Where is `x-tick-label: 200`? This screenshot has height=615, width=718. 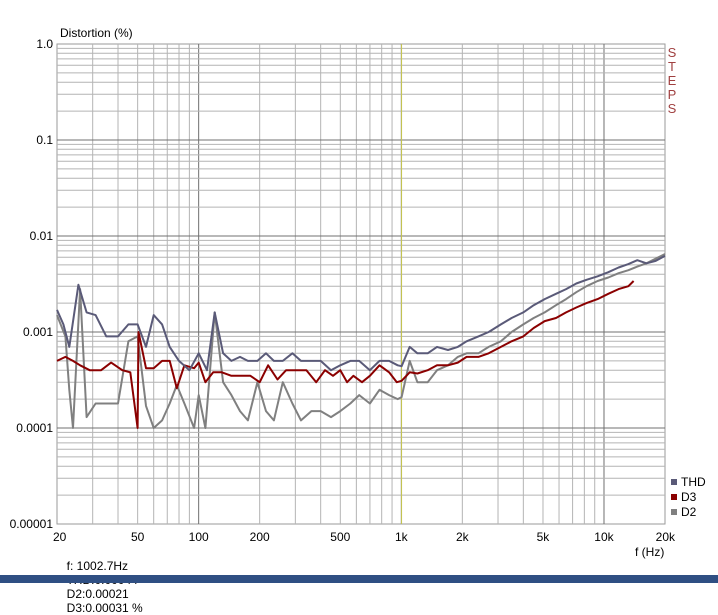
x-tick-label: 200 is located at coordinates (260, 537).